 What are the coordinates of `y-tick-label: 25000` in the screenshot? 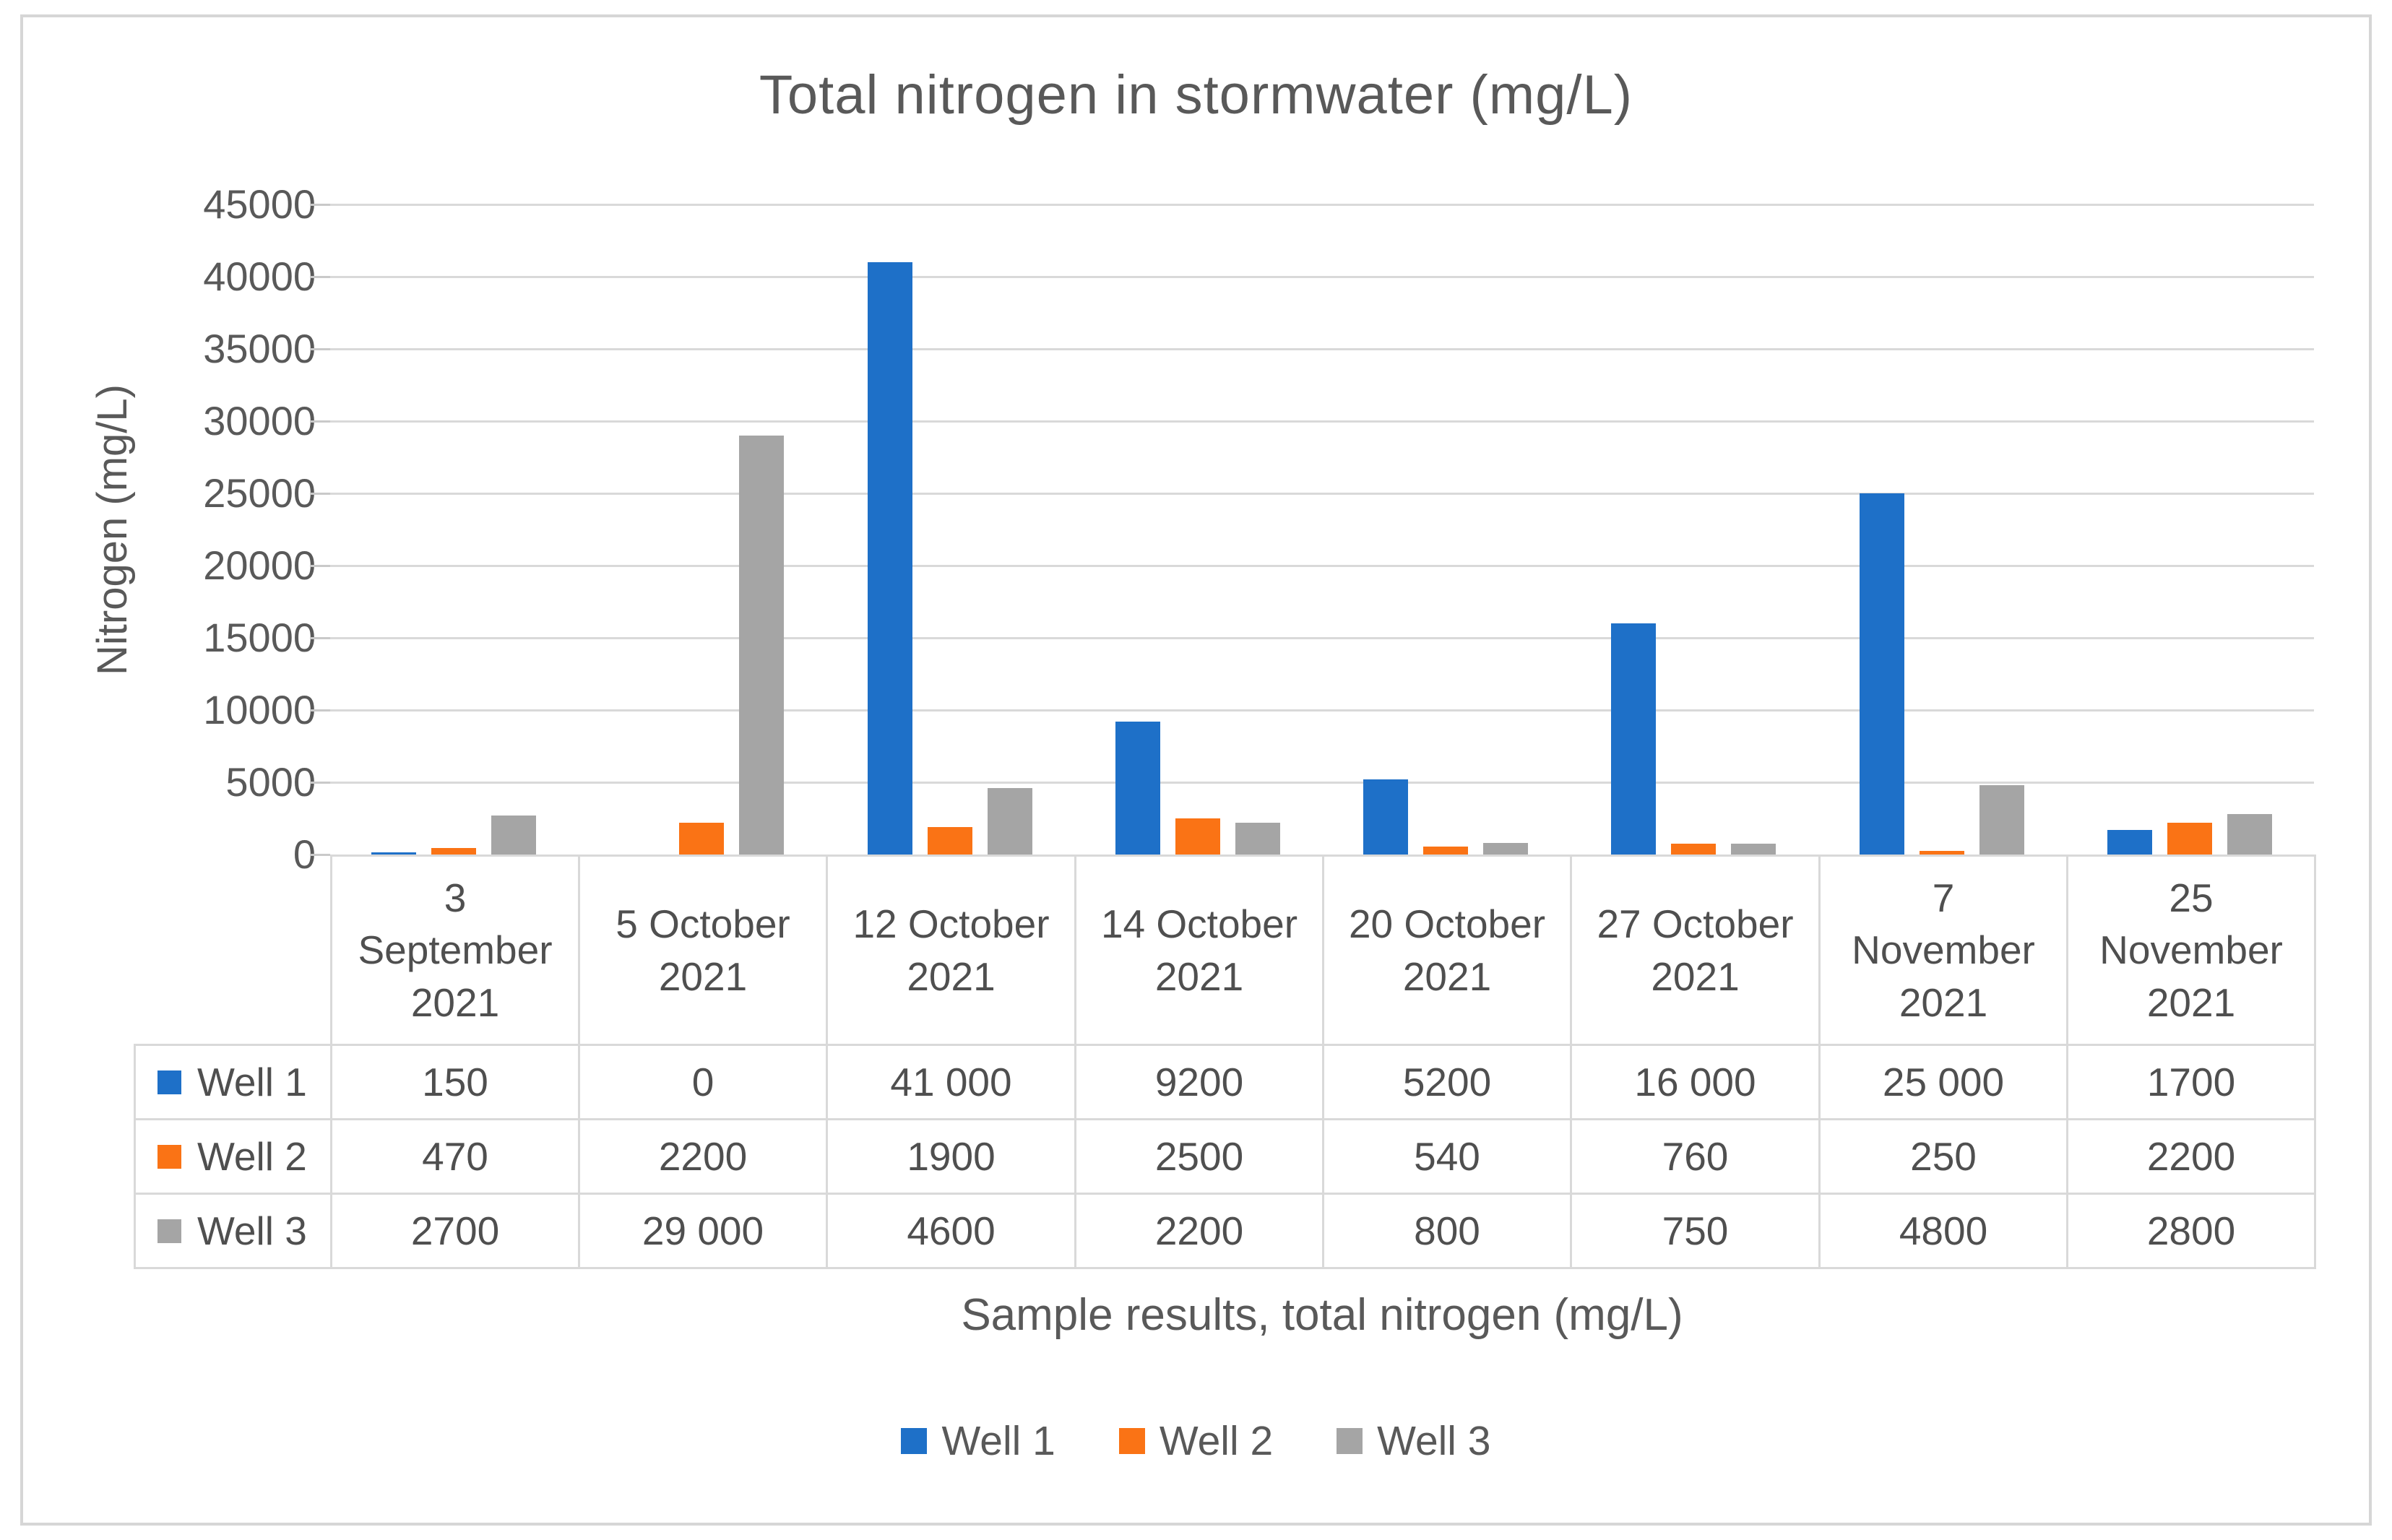 It's located at (259, 493).